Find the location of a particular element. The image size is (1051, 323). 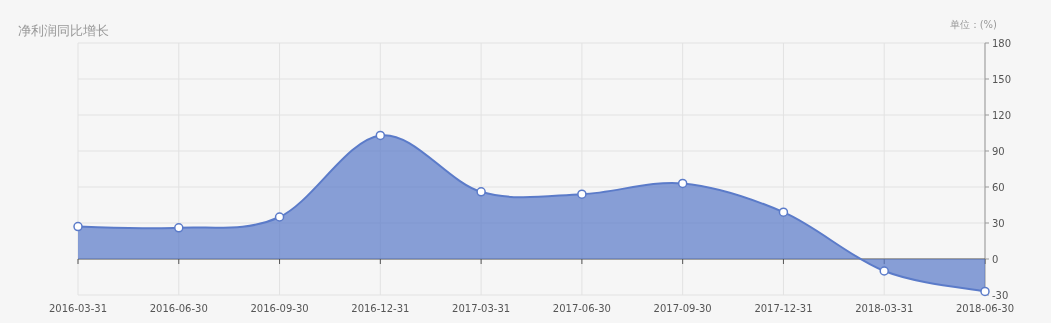

x-tick-label: 2017-12-31 is located at coordinates (783, 308).